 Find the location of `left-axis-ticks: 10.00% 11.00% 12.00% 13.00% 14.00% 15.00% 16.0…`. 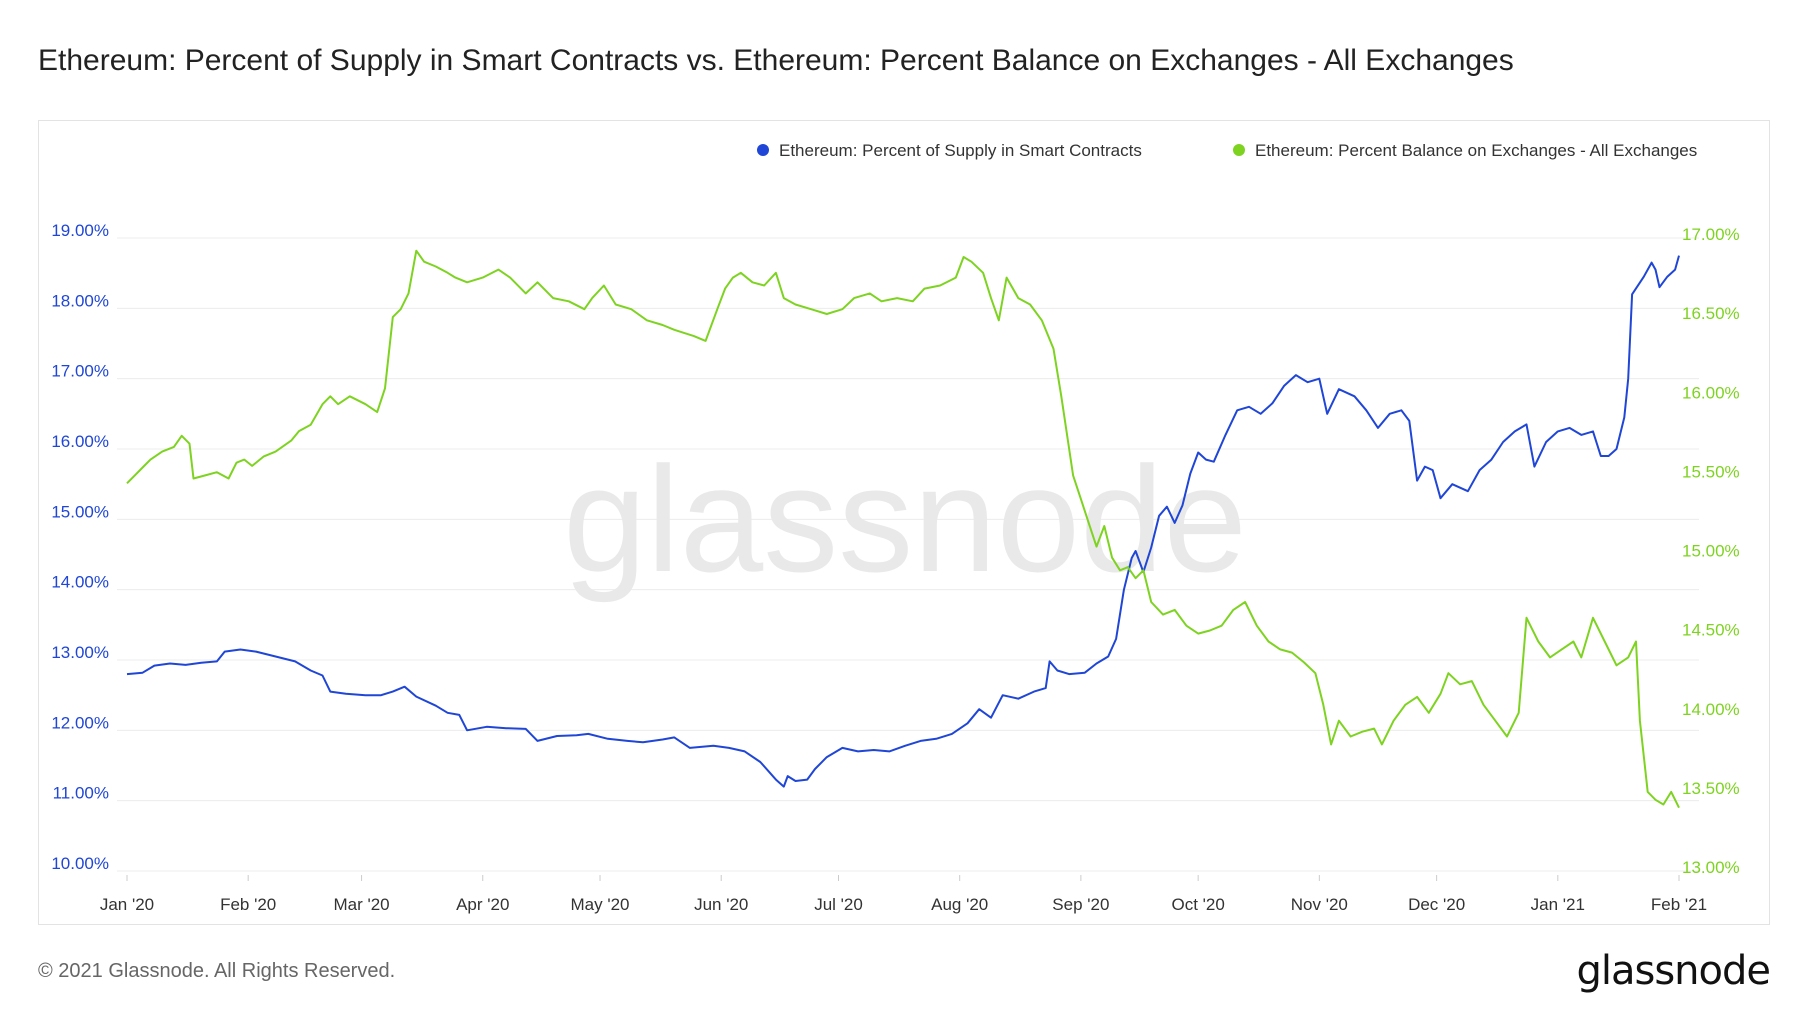

left-axis-ticks: 10.00% 11.00% 12.00% 13.00% 14.00% 15.00% 16.0… is located at coordinates (80, 547).